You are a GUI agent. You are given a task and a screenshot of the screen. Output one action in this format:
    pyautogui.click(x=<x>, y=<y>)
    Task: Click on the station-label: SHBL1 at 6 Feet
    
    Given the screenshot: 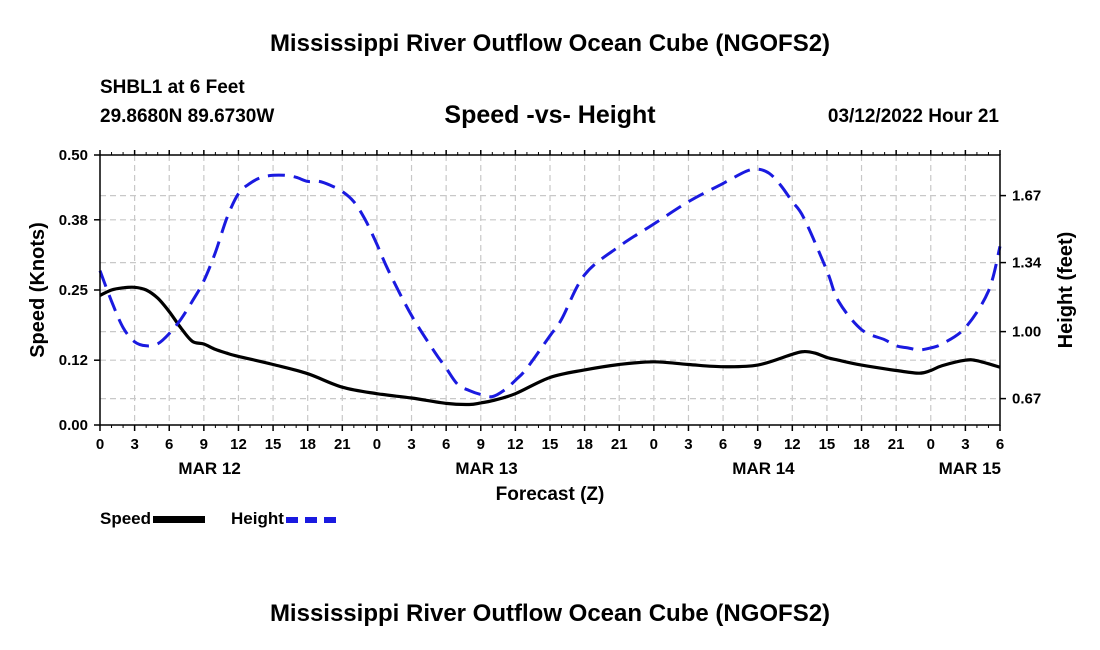 What is the action you would take?
    pyautogui.click(x=172, y=87)
    